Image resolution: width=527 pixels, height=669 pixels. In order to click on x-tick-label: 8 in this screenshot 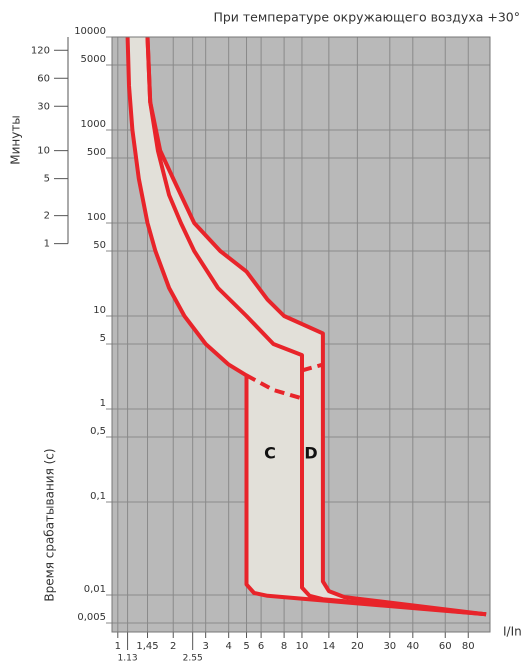, I will do `click(284, 646)`.